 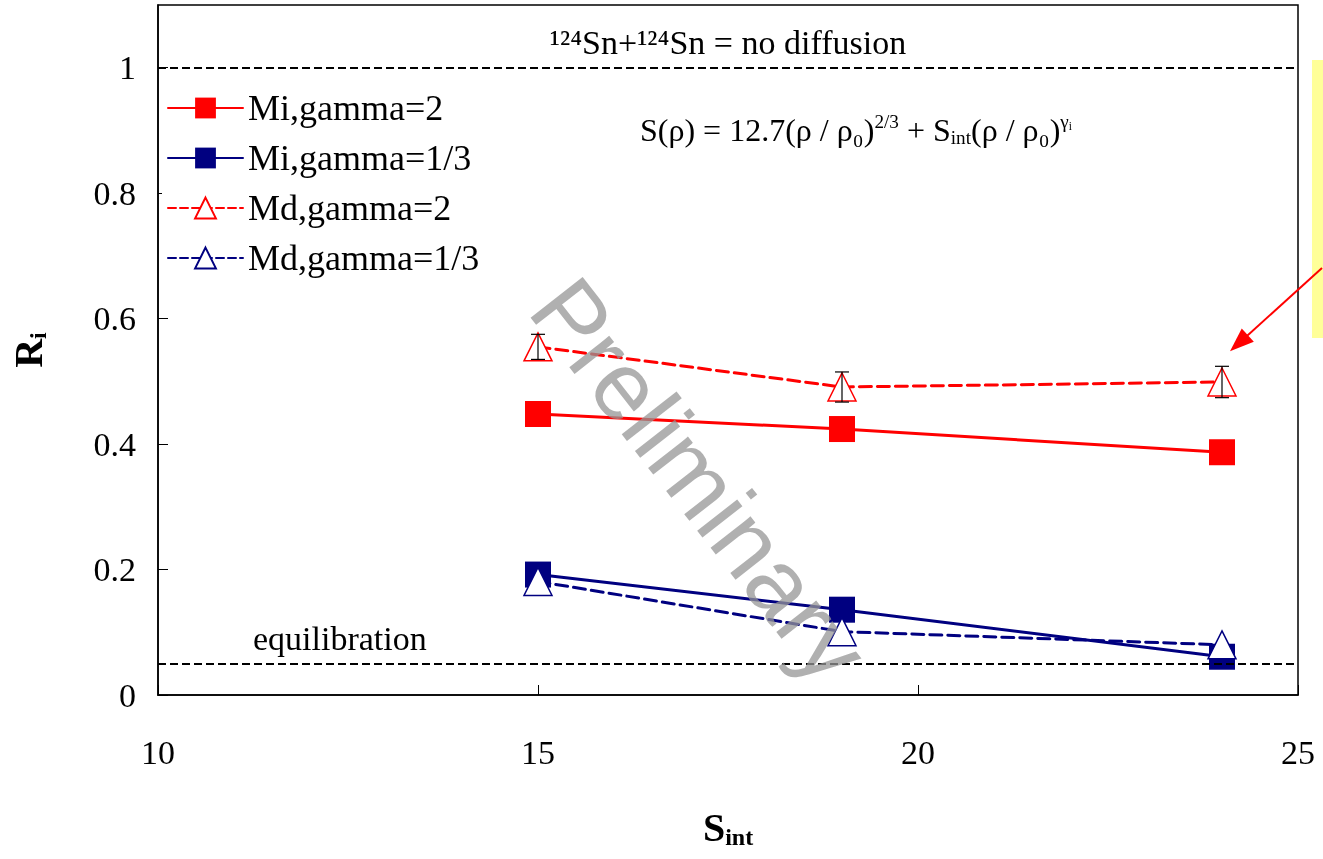 I want to click on x-axis-title: Sint, so click(x=728, y=827).